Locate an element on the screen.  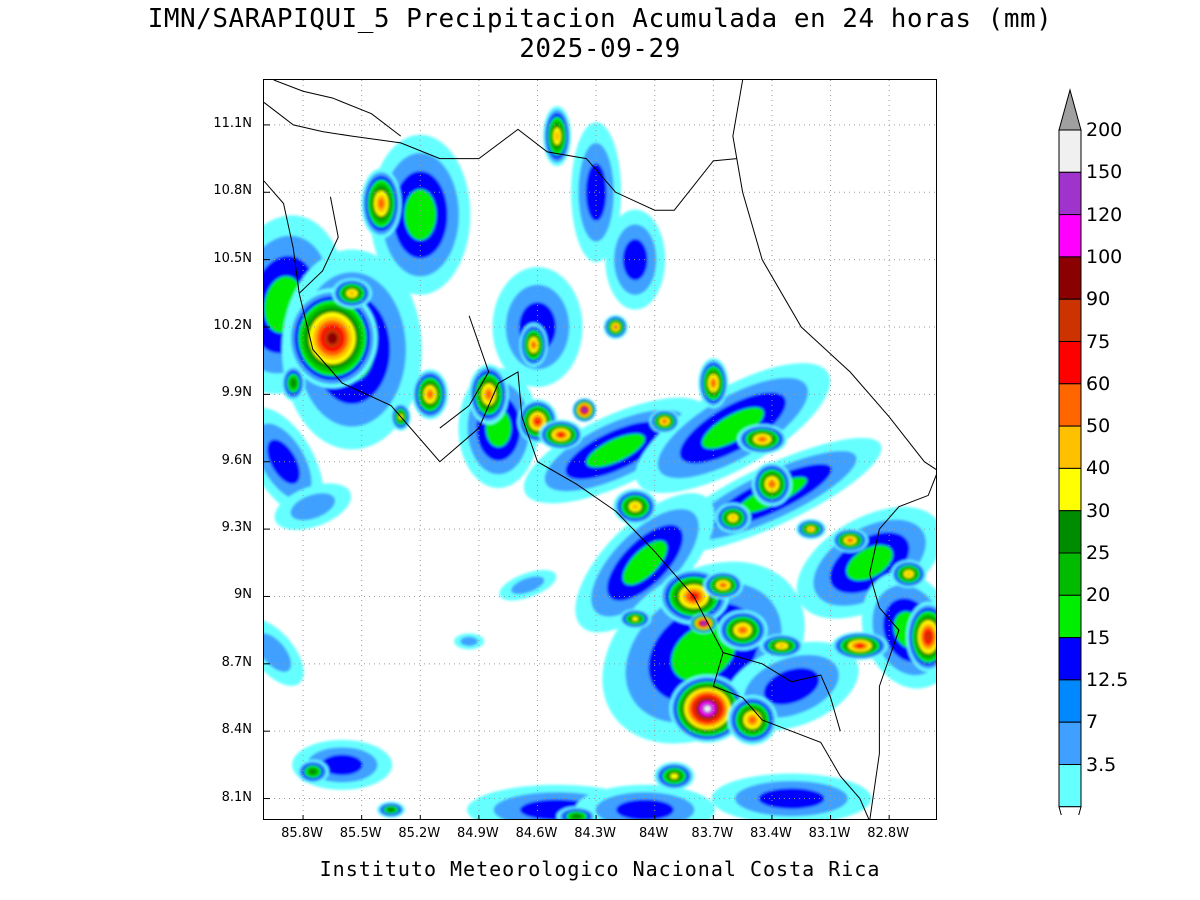
colorbar-tick-label: 100 is located at coordinates (1104, 256).